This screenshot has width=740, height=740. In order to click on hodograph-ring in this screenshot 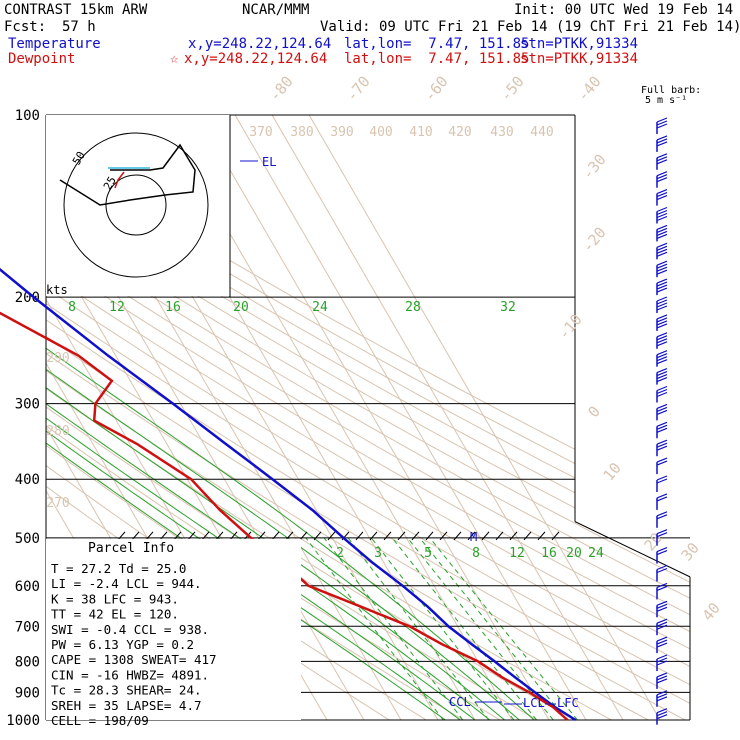, I will do `click(136, 205)`.